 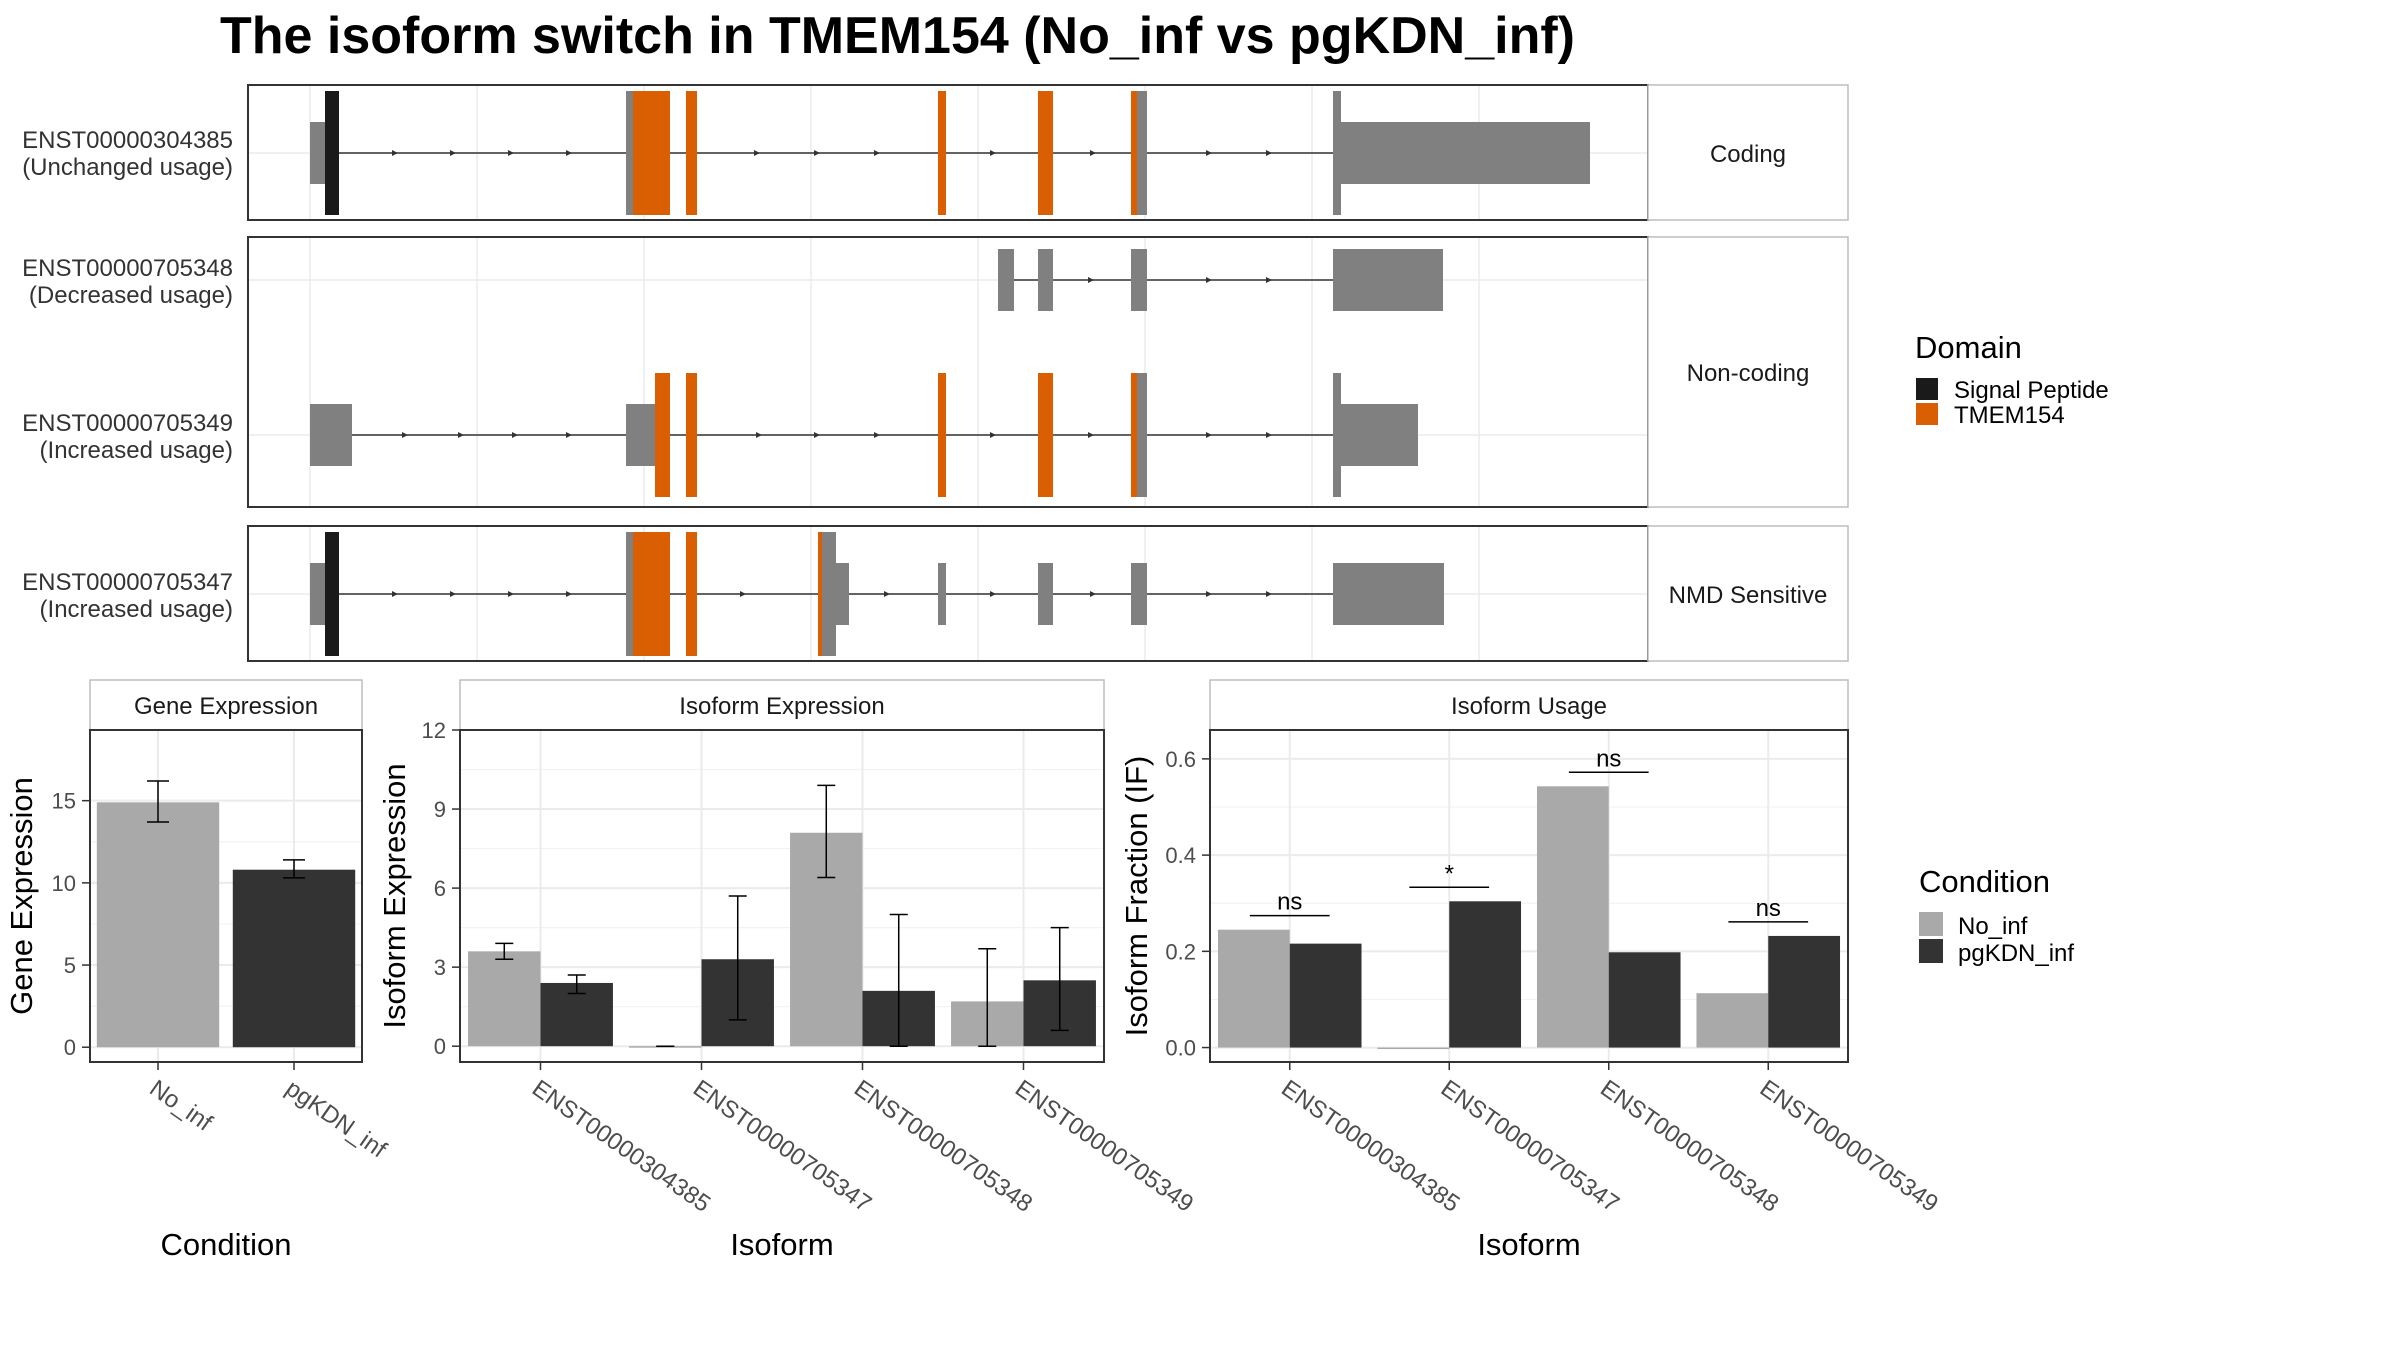 I want to click on transcript-label-usage: (Decreased usage), so click(x=131, y=295).